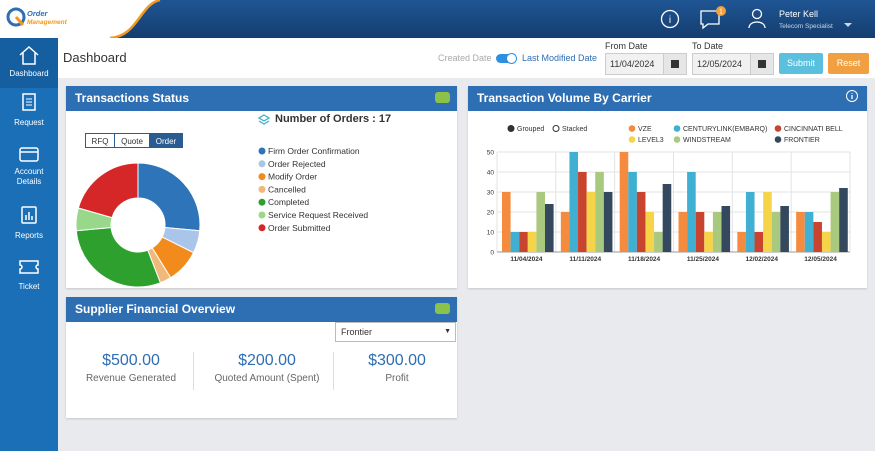 The image size is (875, 451). Describe the element at coordinates (710, 20) in the screenshot. I see `chat-icon` at that location.